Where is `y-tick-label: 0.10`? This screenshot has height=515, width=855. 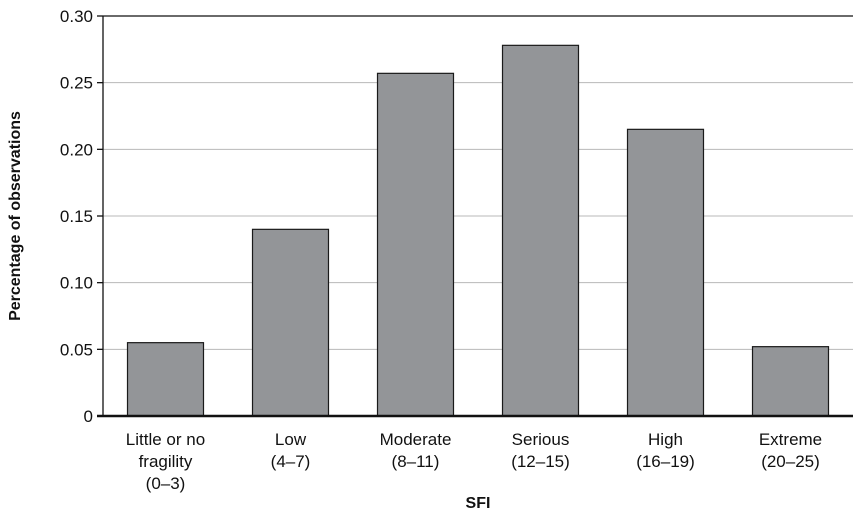 y-tick-label: 0.10 is located at coordinates (76, 283).